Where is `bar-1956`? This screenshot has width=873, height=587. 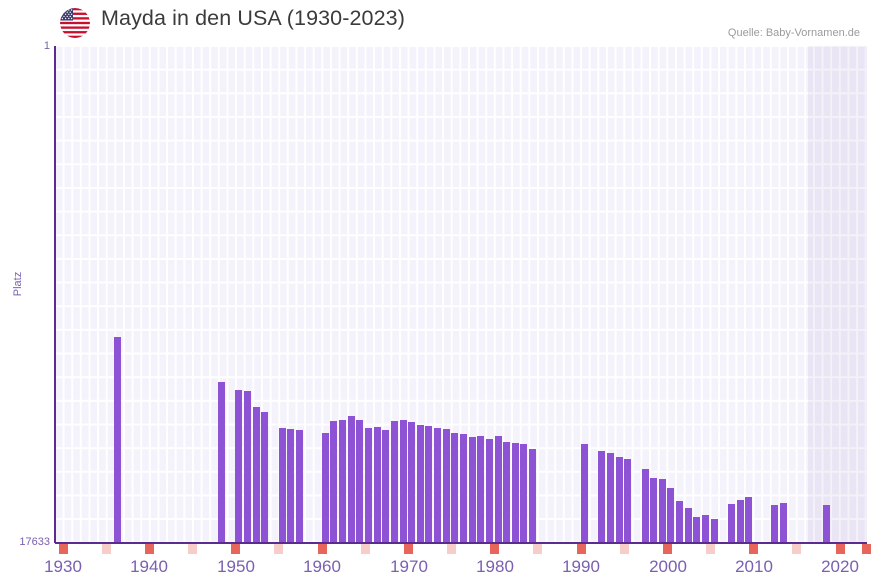 bar-1956 is located at coordinates (290, 486).